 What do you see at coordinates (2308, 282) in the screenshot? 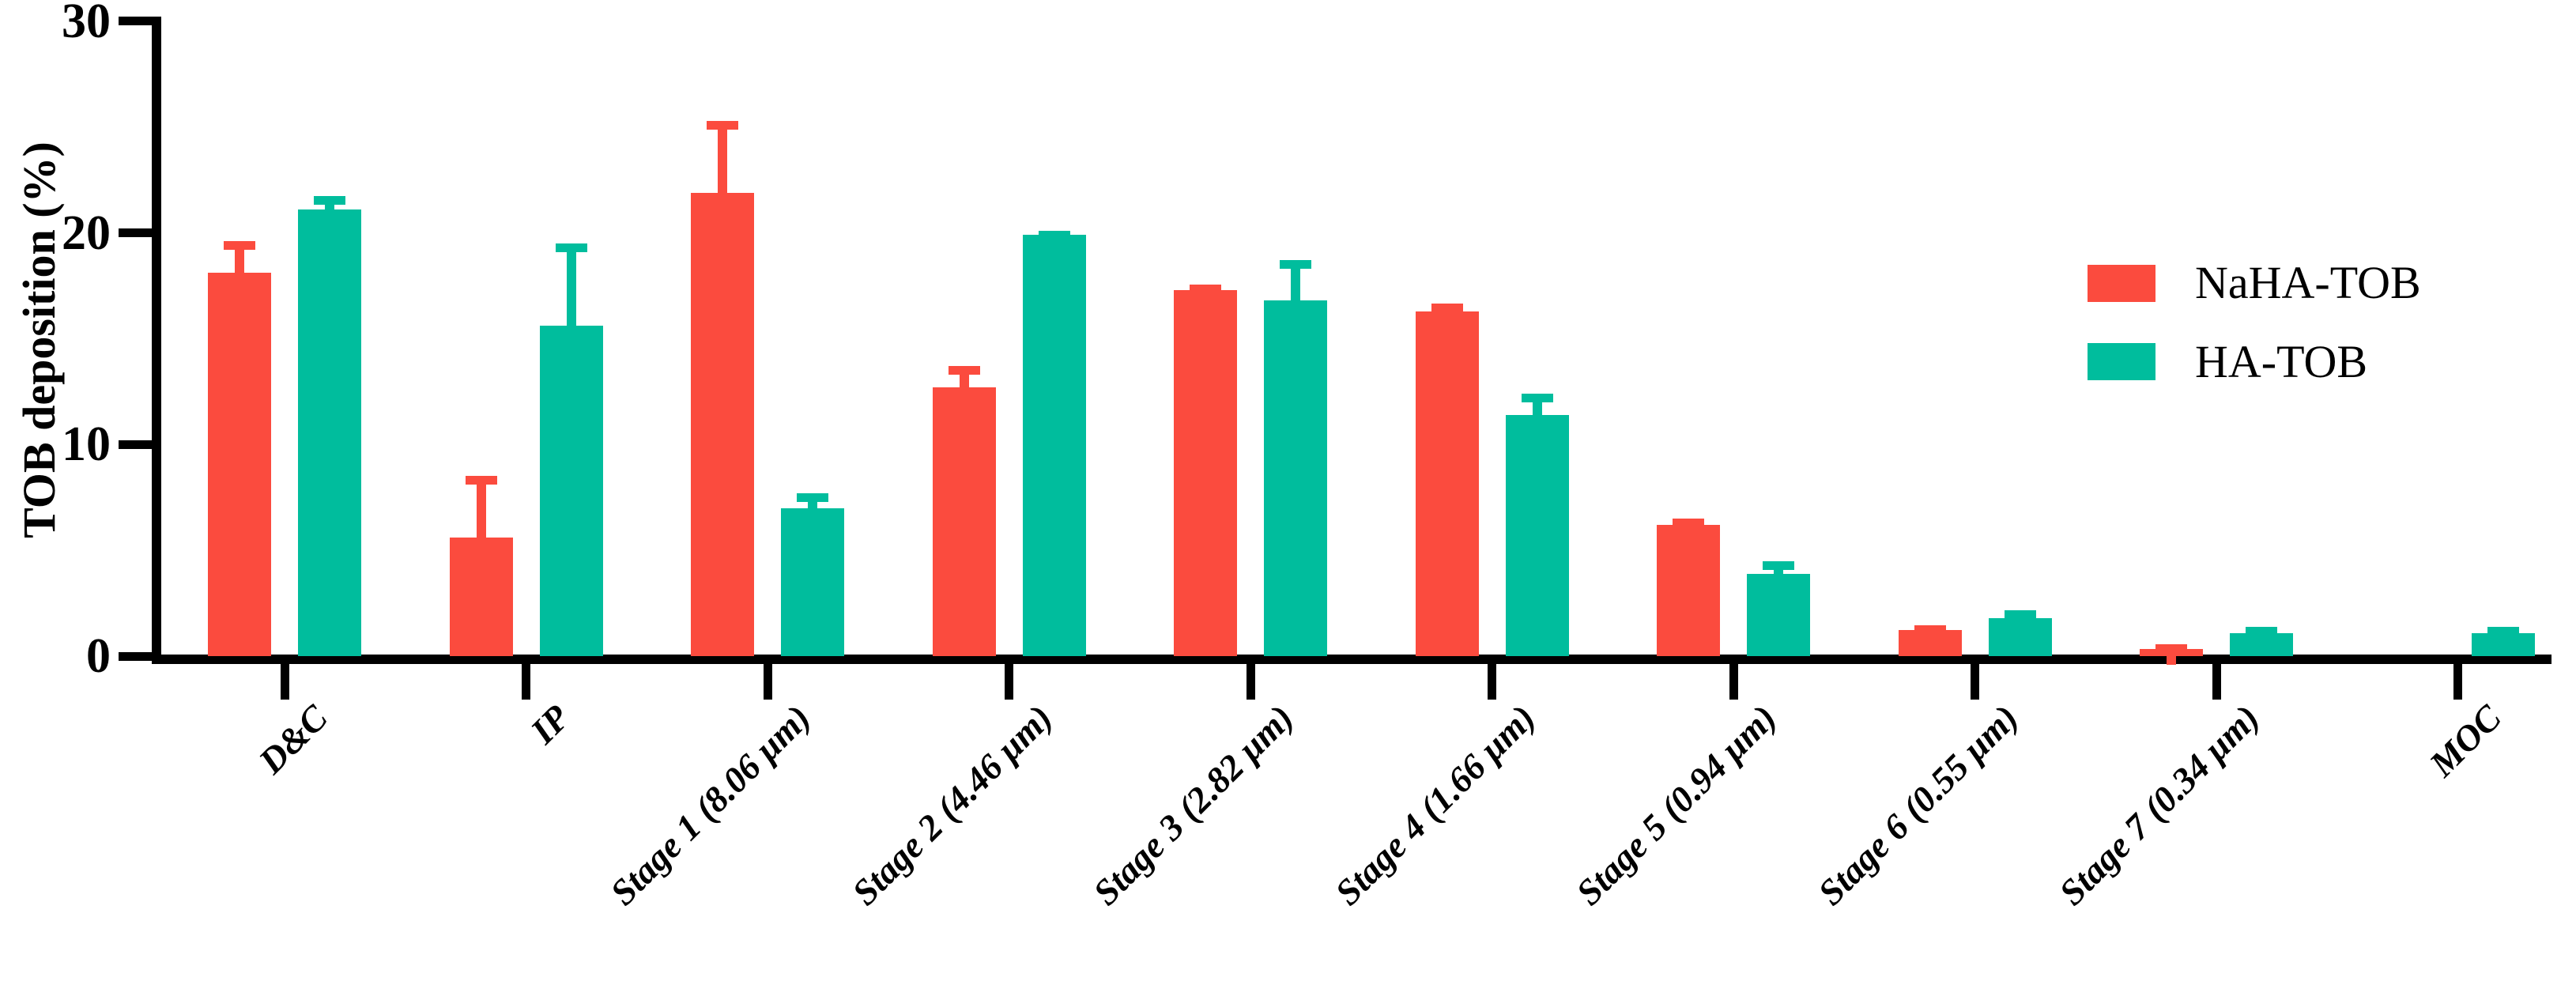
I see `legend-label-naha-tob: NaHA-TOB` at bounding box center [2308, 282].